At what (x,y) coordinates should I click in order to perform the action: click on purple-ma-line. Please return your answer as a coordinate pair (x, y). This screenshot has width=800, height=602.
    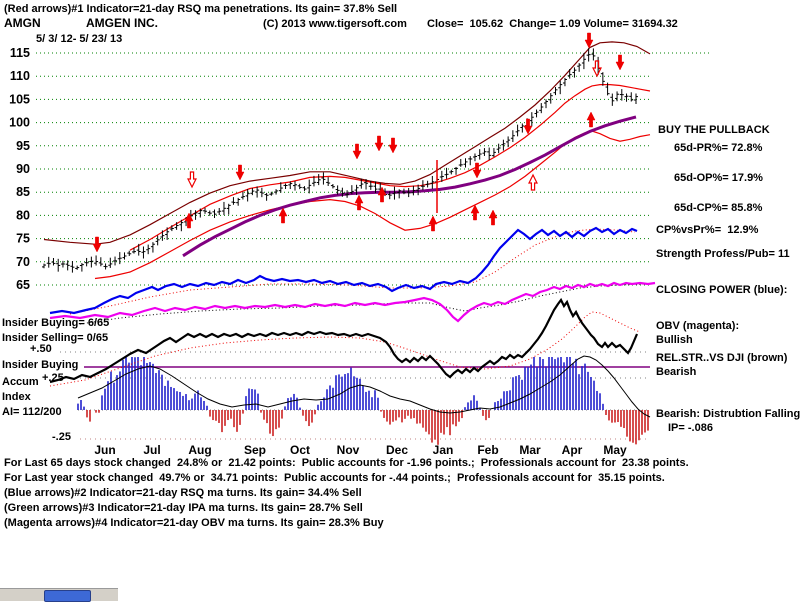
    Looking at the image, I should click on (409, 186).